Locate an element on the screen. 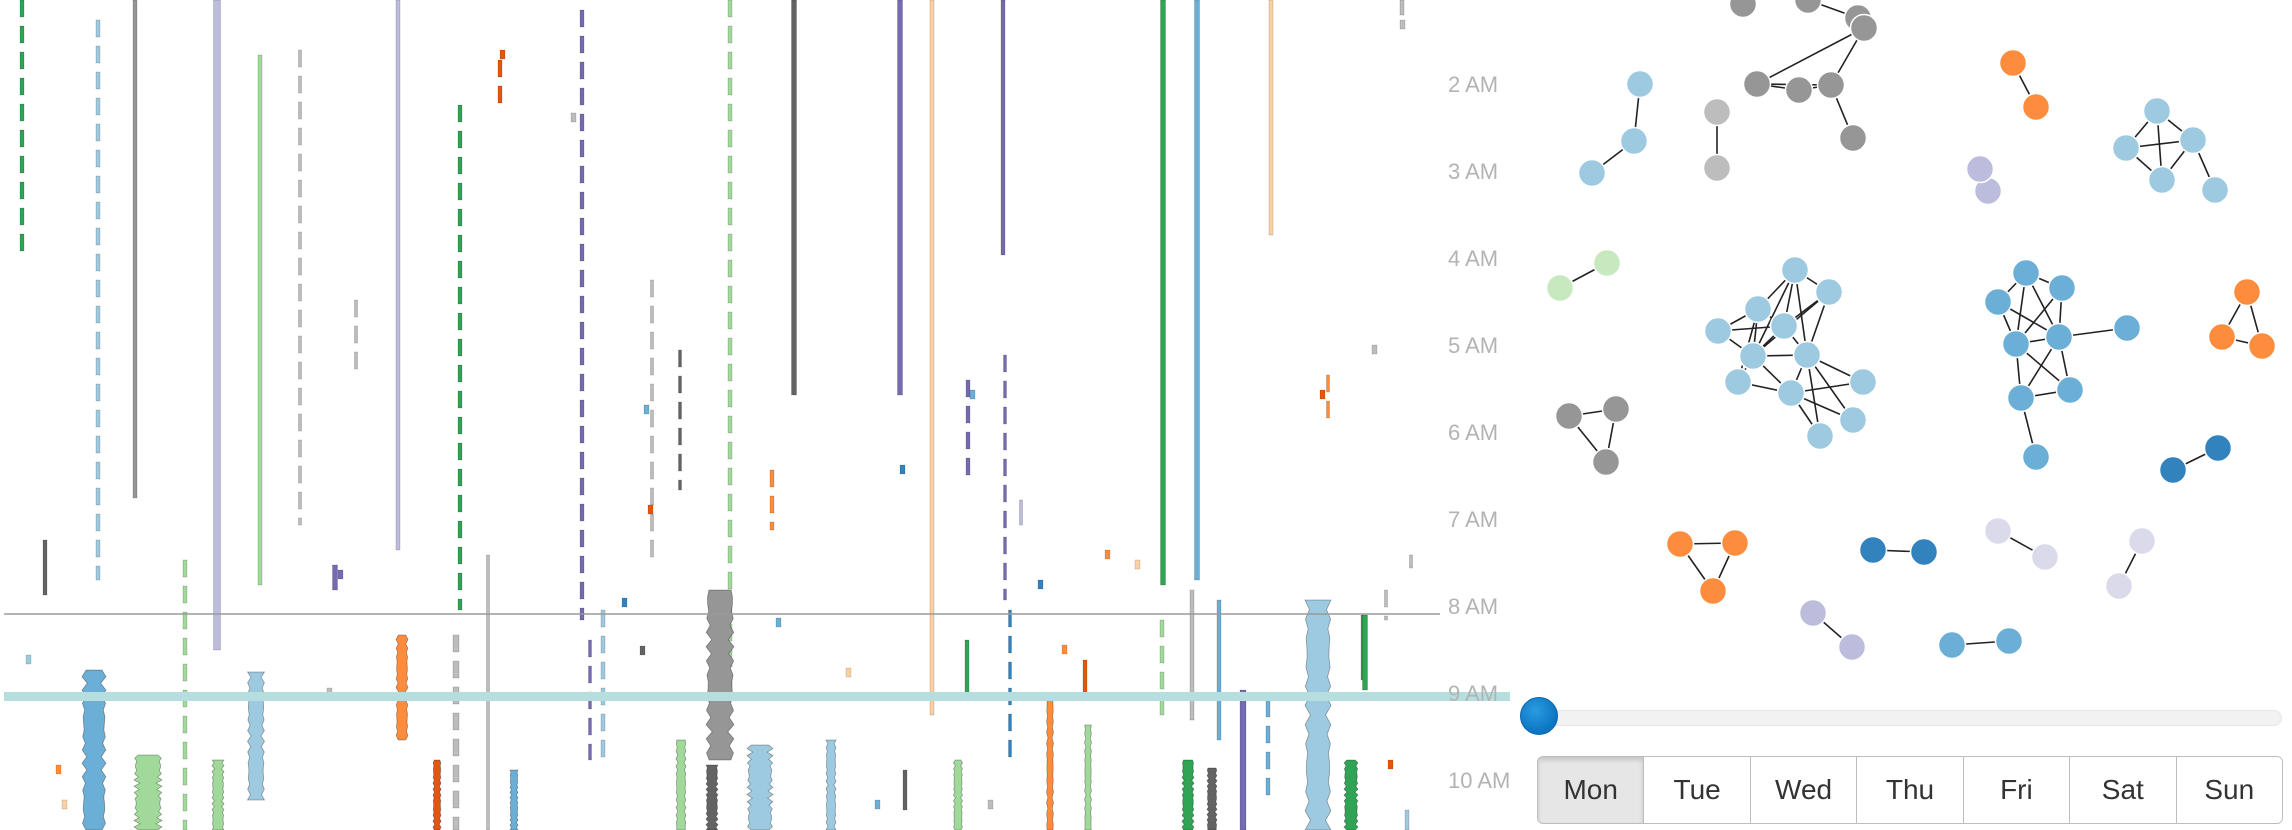  day-button-mon: Mon is located at coordinates (1591, 790).